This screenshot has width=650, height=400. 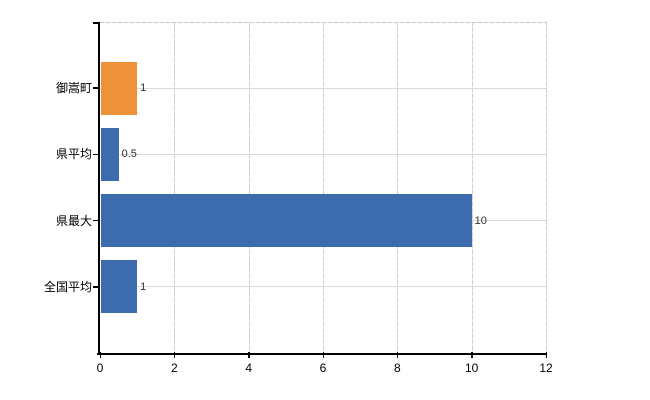 I want to click on data-label: 0.5, so click(x=129, y=154).